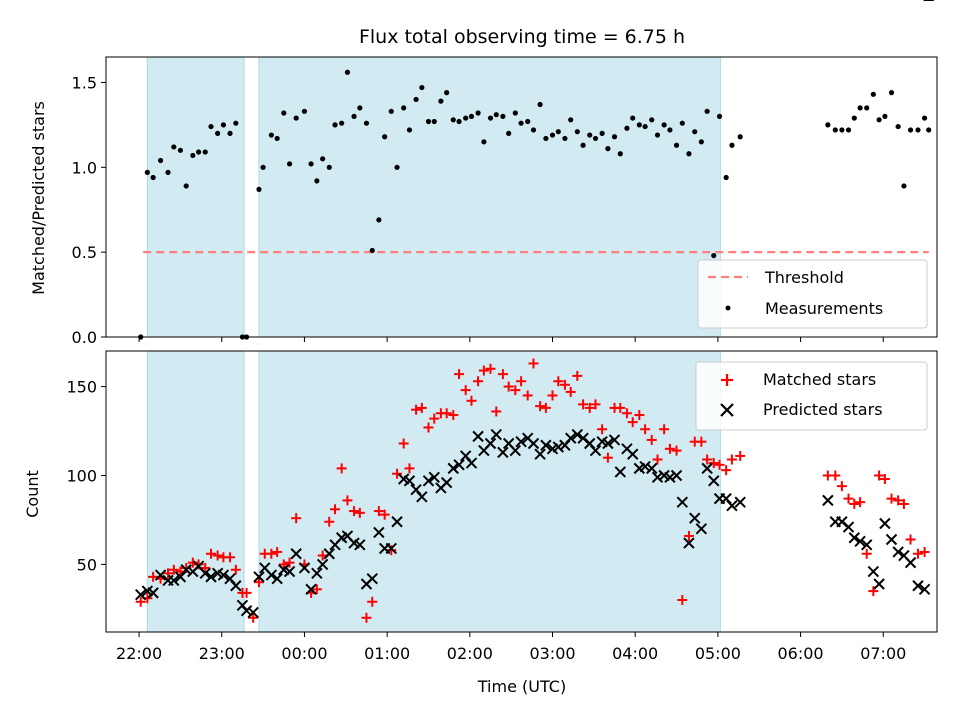 This screenshot has width=960, height=720. Describe the element at coordinates (38, 198) in the screenshot. I see `top-y-axis-label: Matched/Predicted stars` at that location.